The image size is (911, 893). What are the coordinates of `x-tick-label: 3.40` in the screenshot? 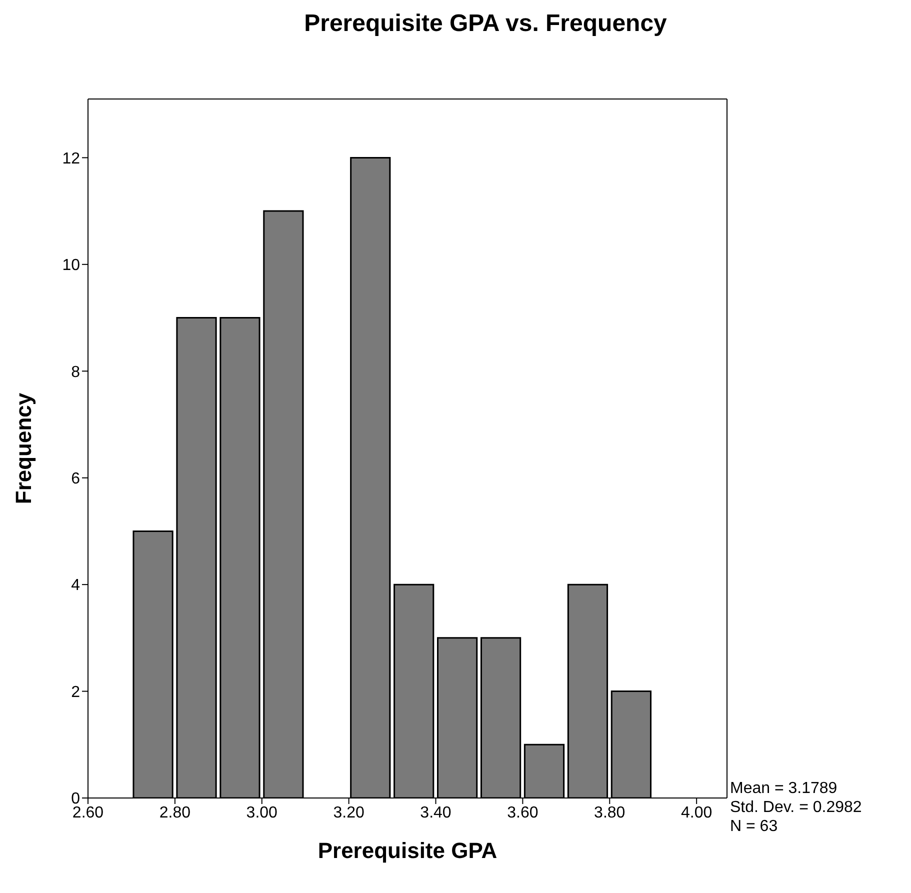 It's located at (436, 813).